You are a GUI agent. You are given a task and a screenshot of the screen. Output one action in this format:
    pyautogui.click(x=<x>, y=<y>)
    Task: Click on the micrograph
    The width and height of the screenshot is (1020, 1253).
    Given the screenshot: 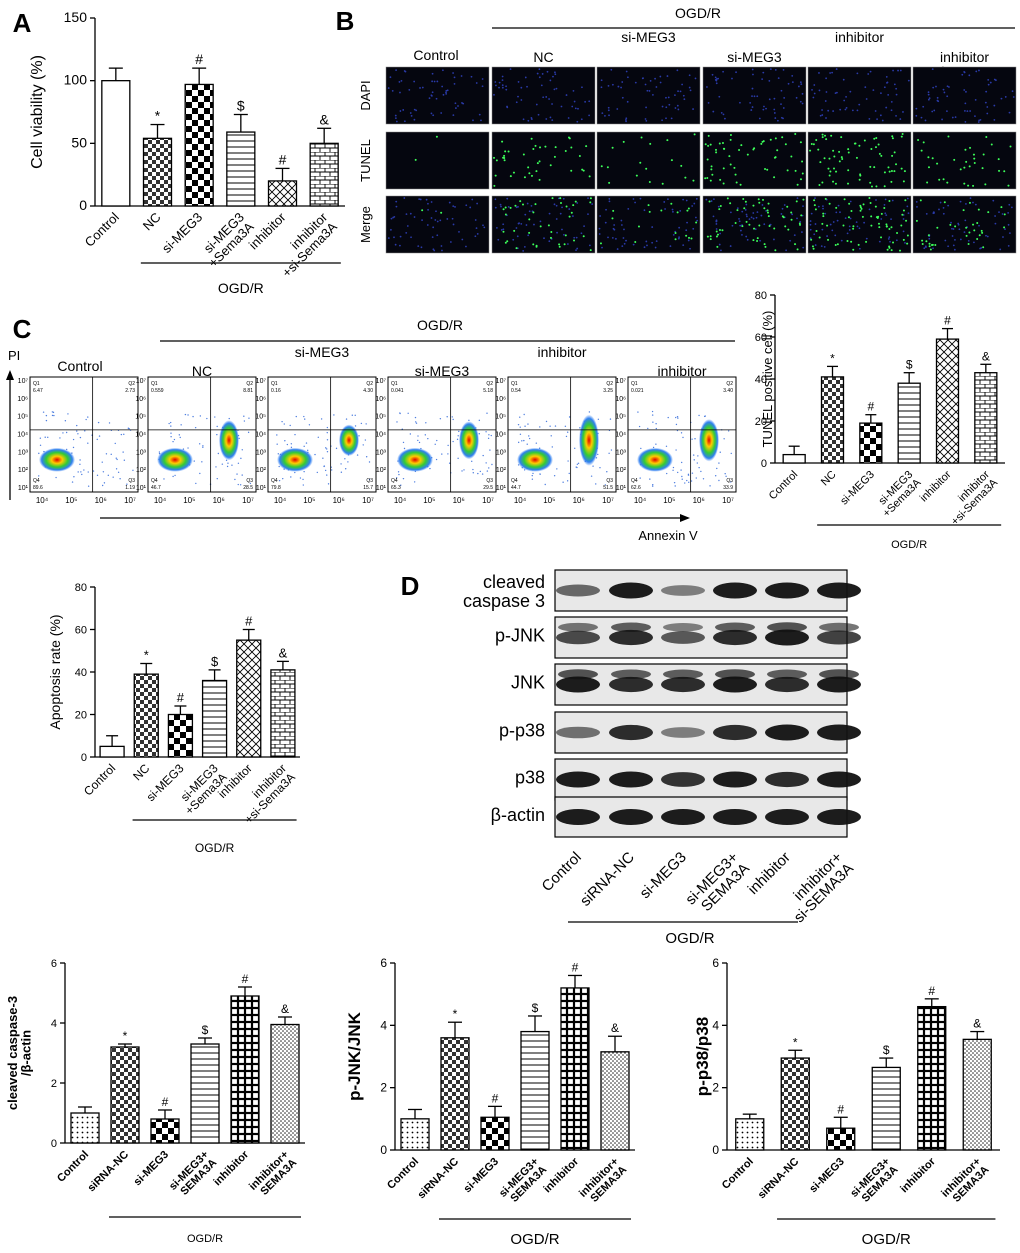 What is the action you would take?
    pyautogui.click(x=964, y=95)
    